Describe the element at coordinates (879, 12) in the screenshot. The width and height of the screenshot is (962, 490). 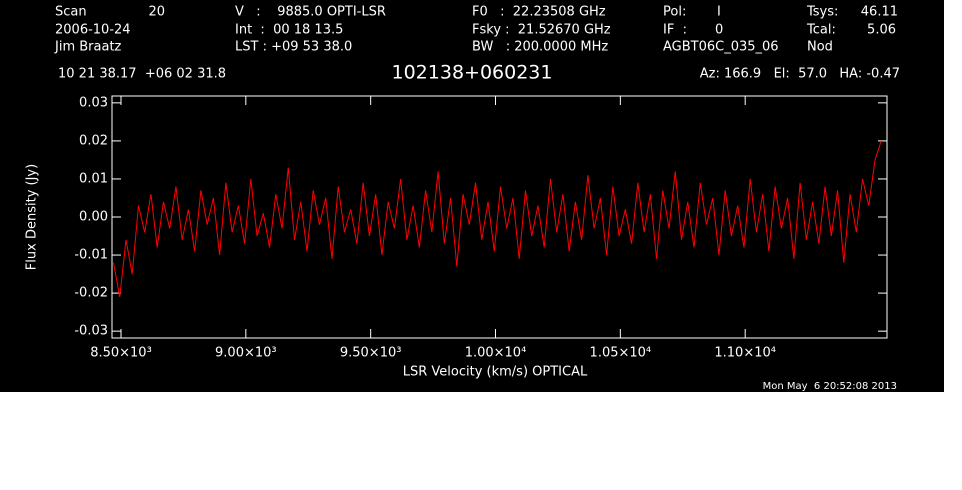
I see `tsys: 46.11` at that location.